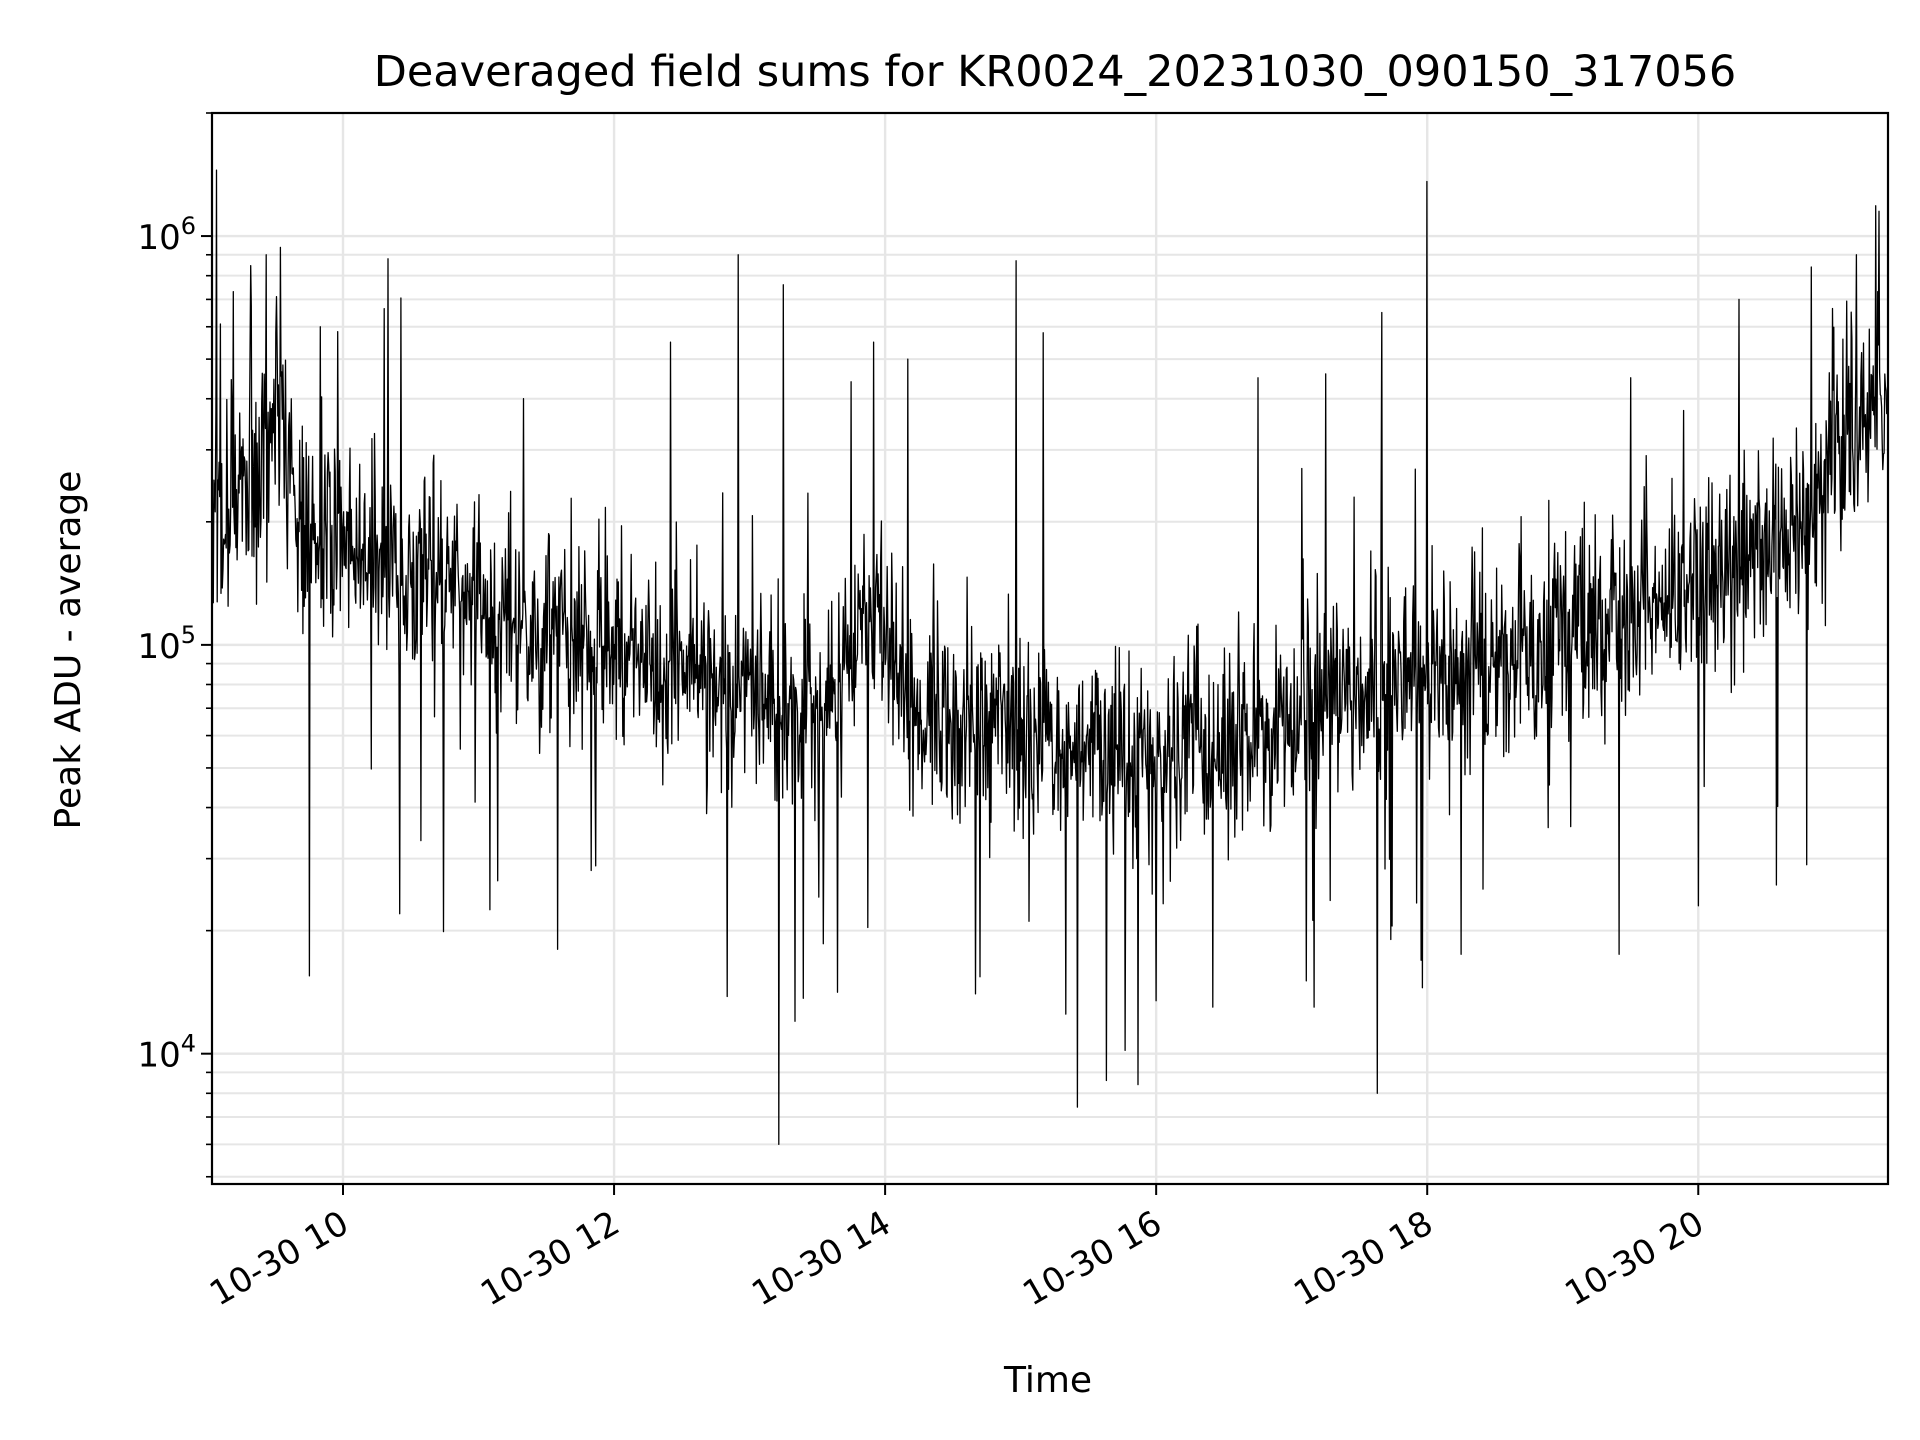 The height and width of the screenshot is (1440, 1920). Describe the element at coordinates (68, 650) in the screenshot. I see `y-axis-label: Peak ADU - average` at that location.